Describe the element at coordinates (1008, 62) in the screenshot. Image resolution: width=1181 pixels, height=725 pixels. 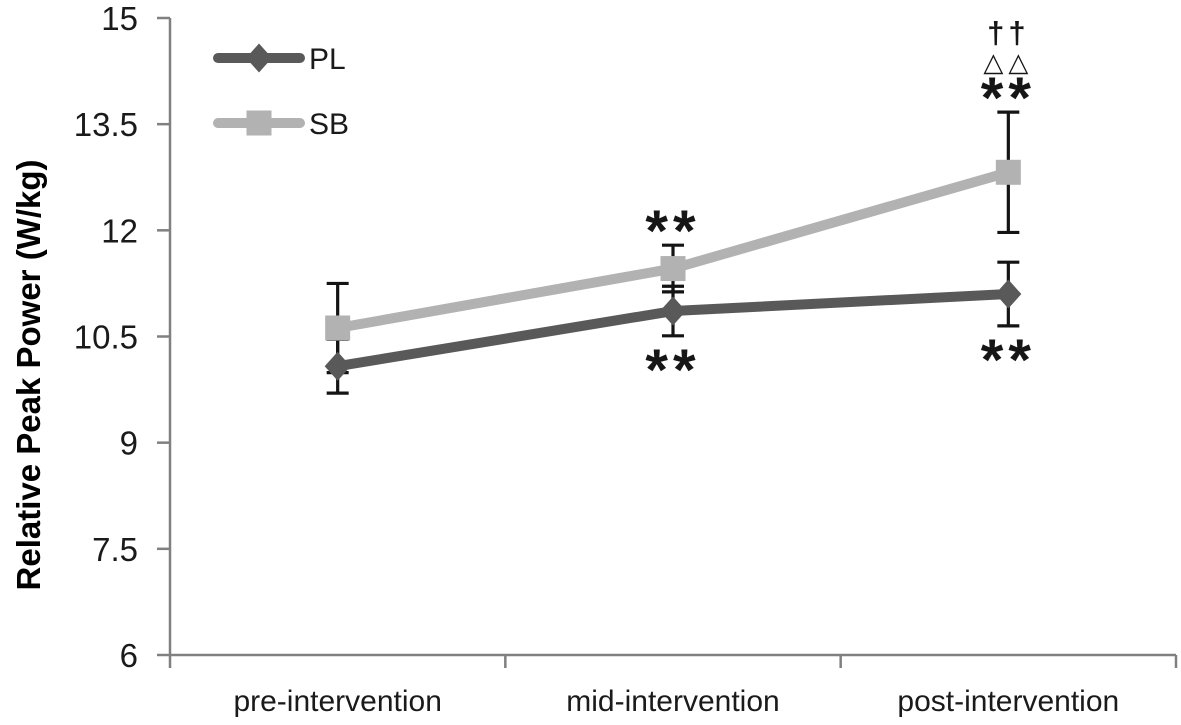
I see `triangle-annotation: △△` at that location.